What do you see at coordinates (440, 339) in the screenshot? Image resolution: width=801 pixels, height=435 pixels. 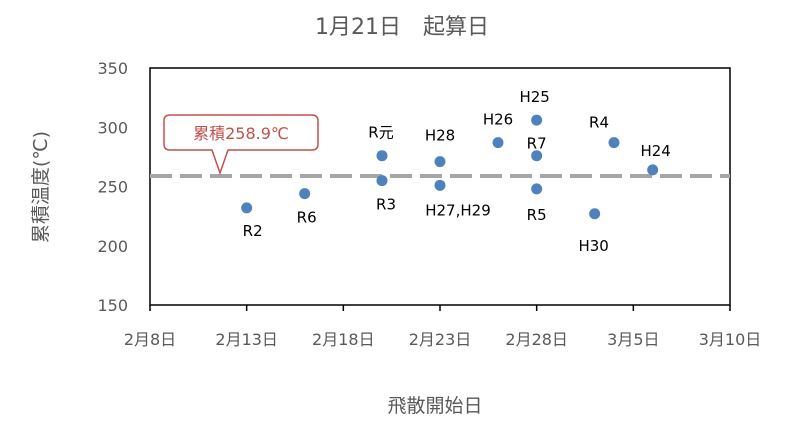 I see `x-tick-label: 2月23日` at bounding box center [440, 339].